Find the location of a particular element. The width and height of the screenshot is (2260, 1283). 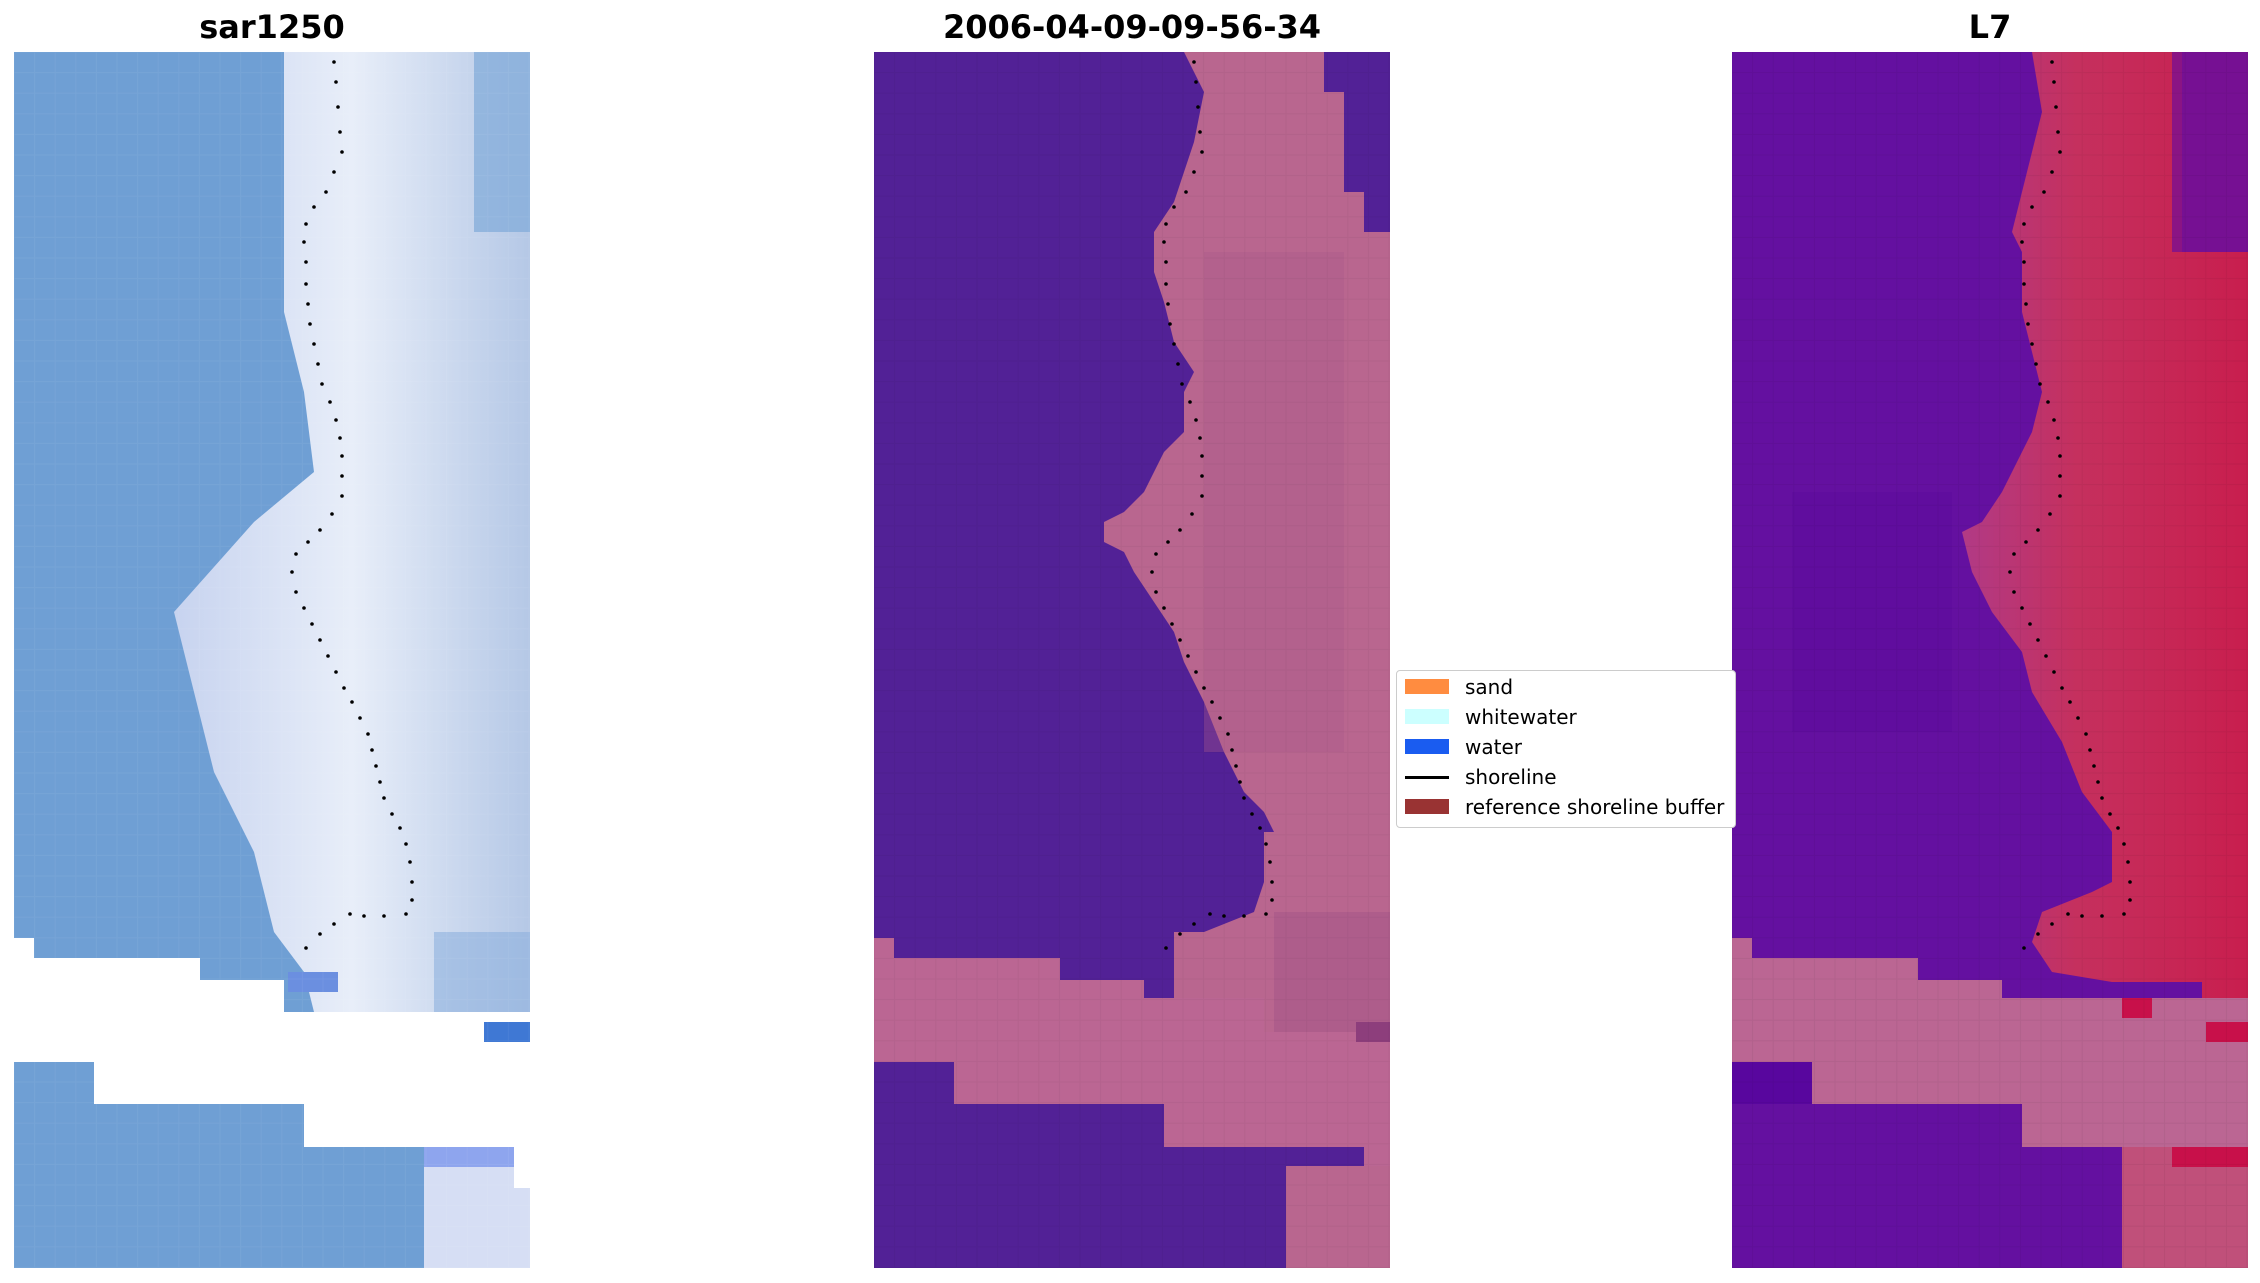

whitewater-swatch is located at coordinates (1427, 716).